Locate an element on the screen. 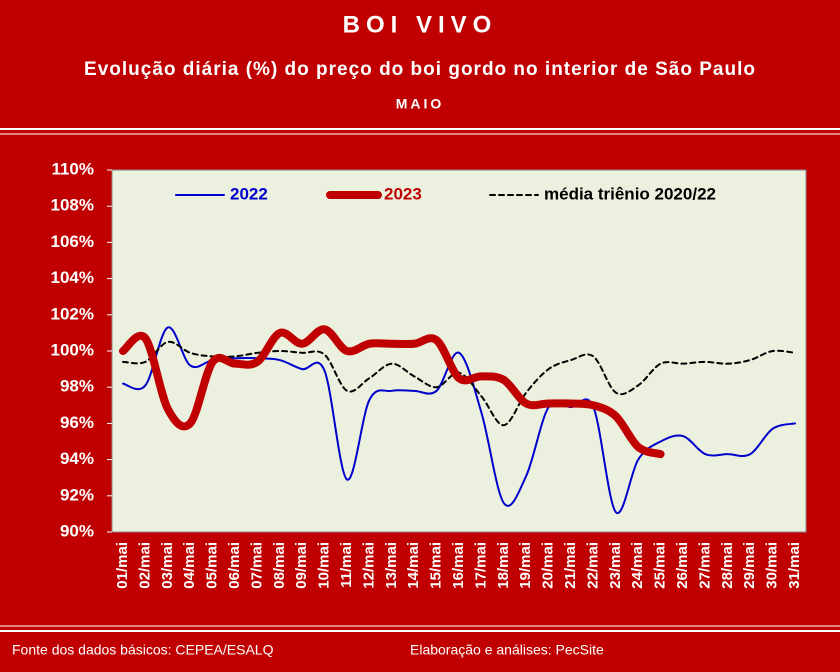 Image resolution: width=840 pixels, height=672 pixels. x-tick-label: 03/mai is located at coordinates (167, 565).